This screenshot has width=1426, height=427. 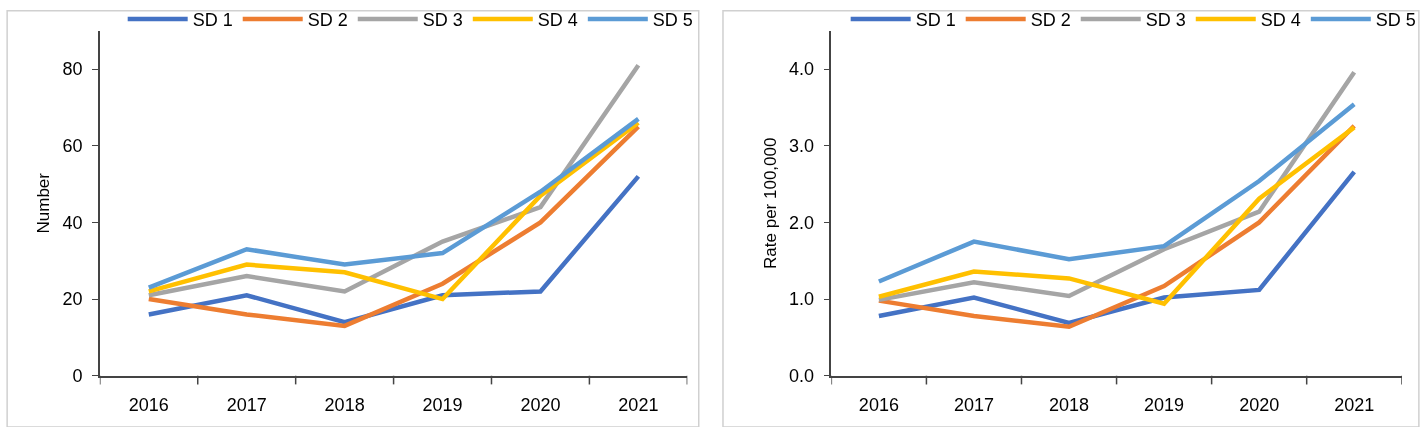 What do you see at coordinates (72, 146) in the screenshot?
I see `y-tick-label: 60` at bounding box center [72, 146].